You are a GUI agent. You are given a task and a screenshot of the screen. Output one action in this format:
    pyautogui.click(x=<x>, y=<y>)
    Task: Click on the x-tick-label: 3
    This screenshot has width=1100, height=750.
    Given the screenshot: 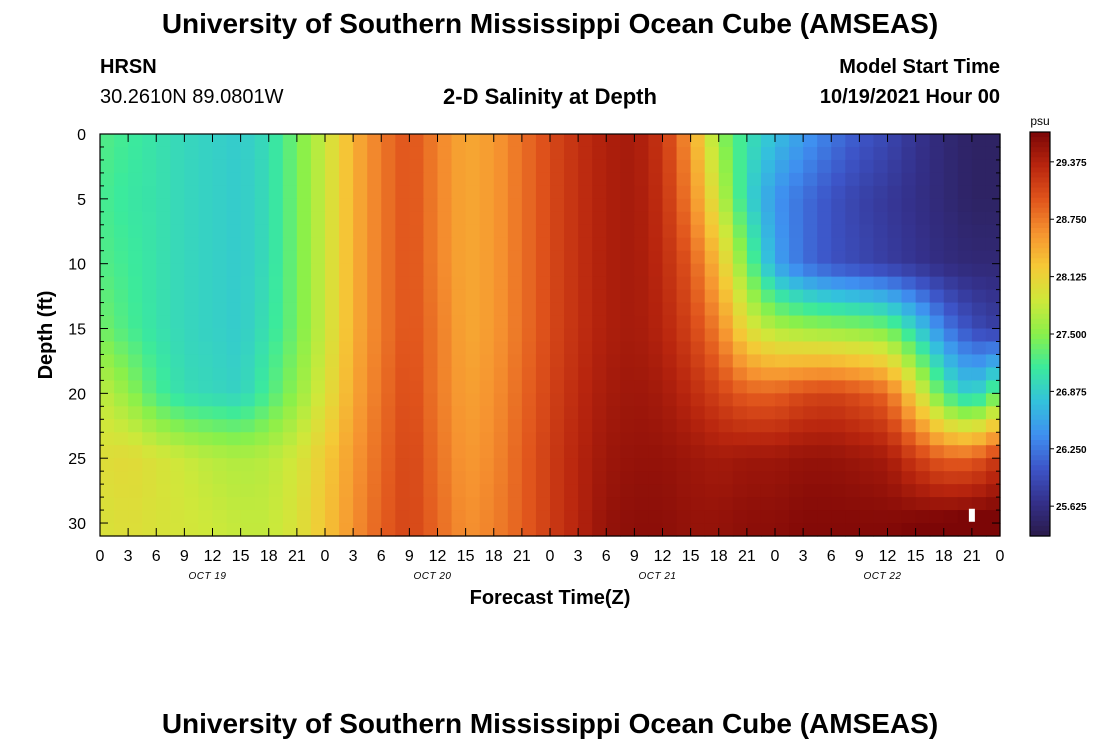 What is the action you would take?
    pyautogui.click(x=128, y=556)
    